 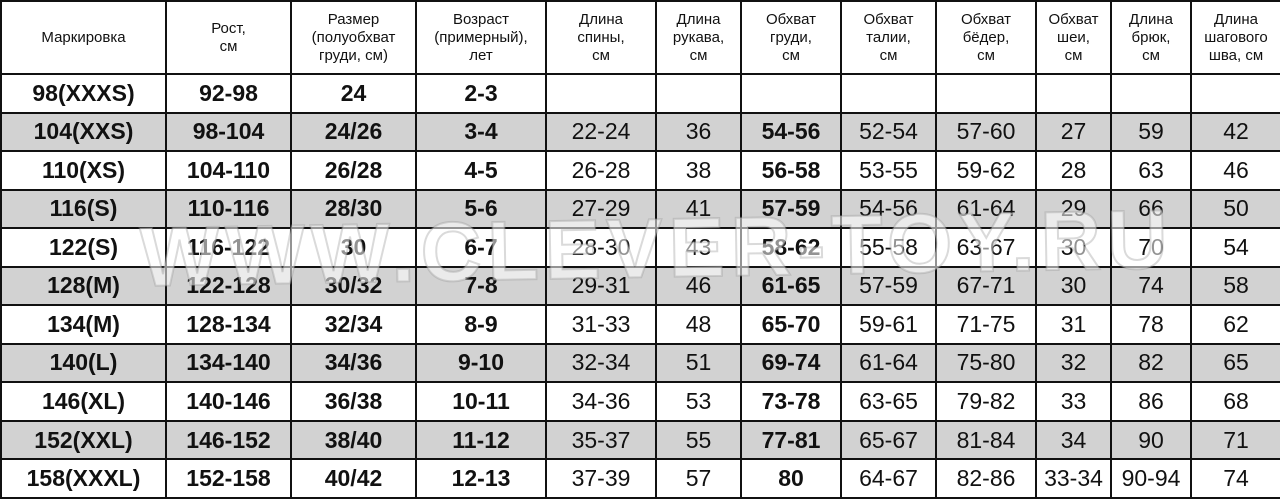 What do you see at coordinates (83, 93) in the screenshot?
I see `cell: 98(XXXS)` at bounding box center [83, 93].